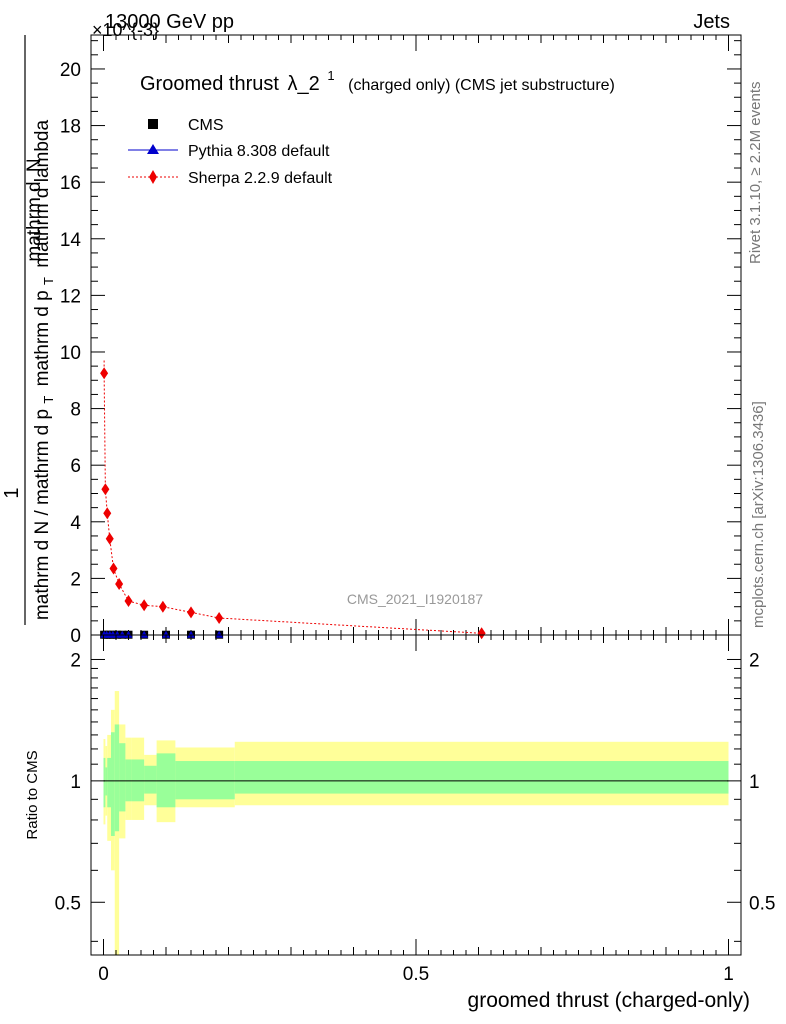 The height and width of the screenshot is (1024, 786). I want to click on y-tick-label: 8, so click(75, 410).